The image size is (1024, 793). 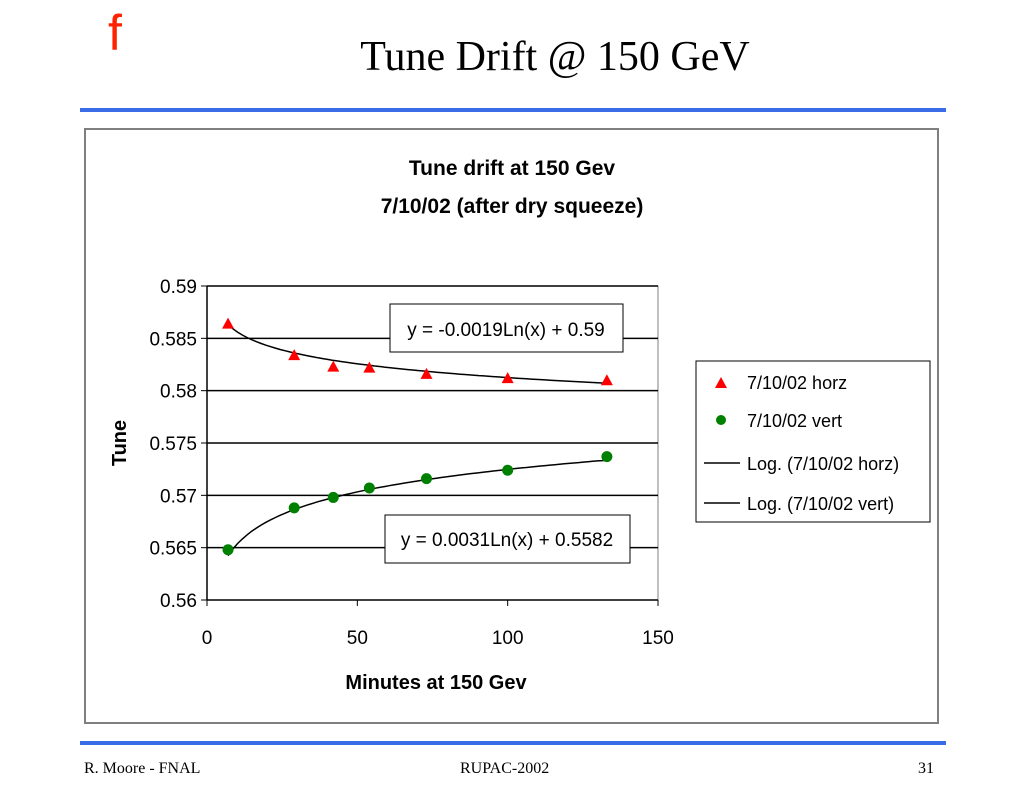 I want to click on y-tick-label: 0.58, so click(x=178, y=392).